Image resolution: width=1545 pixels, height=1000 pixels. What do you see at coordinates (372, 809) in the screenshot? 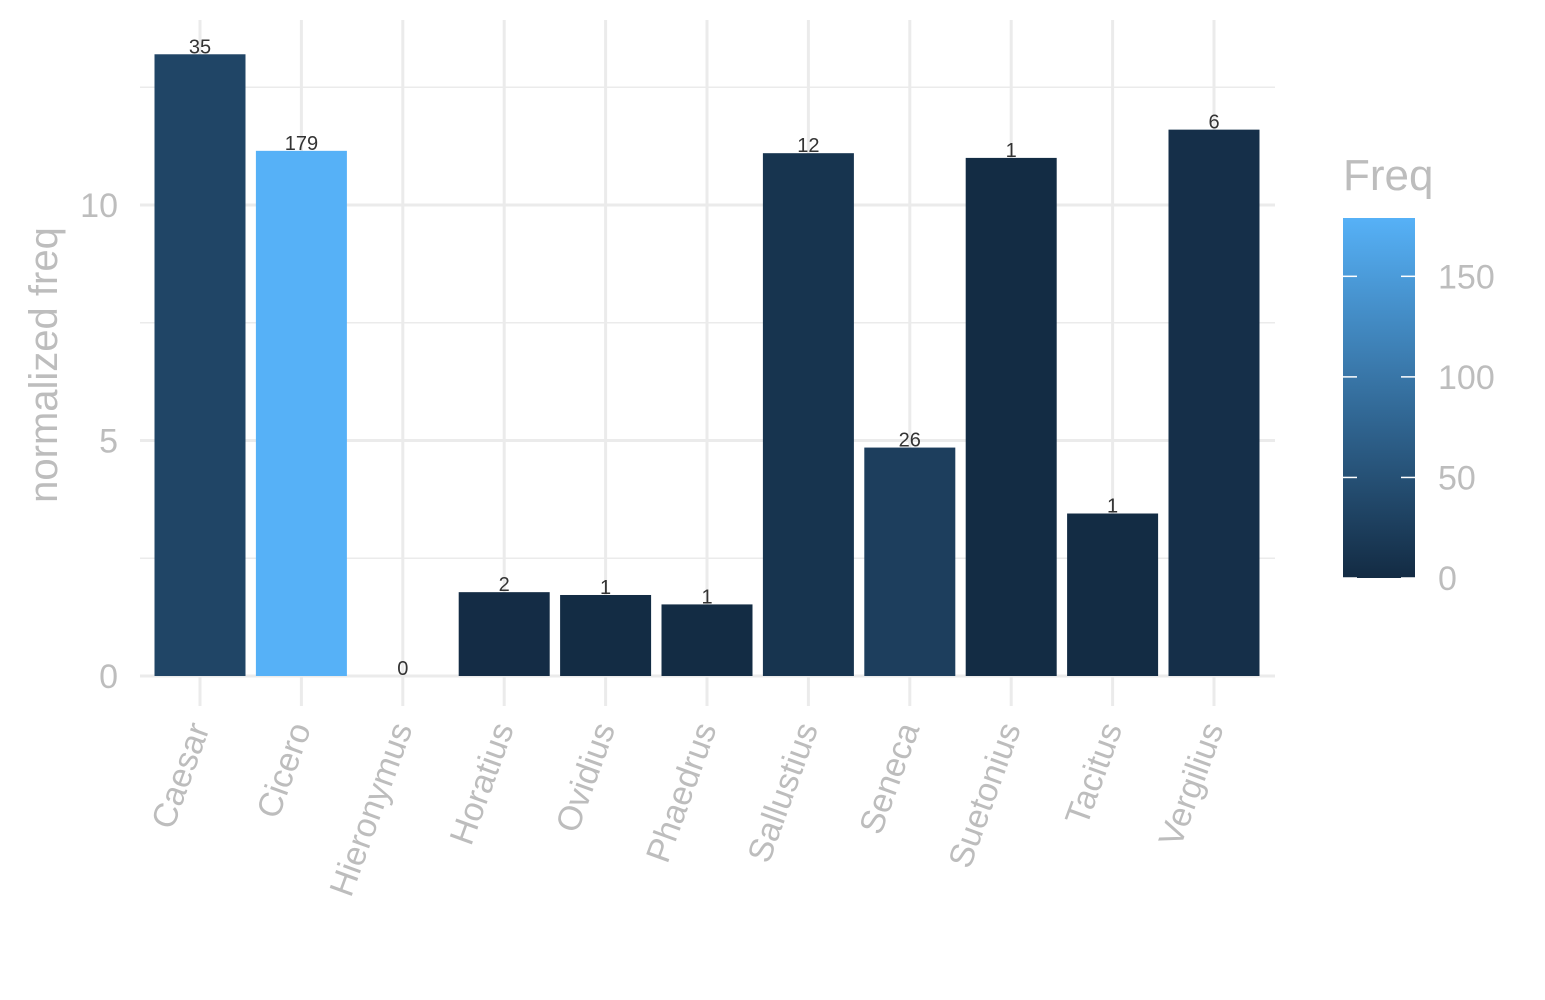
I see `x-tick-label-hieronymus: Hieronymus` at bounding box center [372, 809].